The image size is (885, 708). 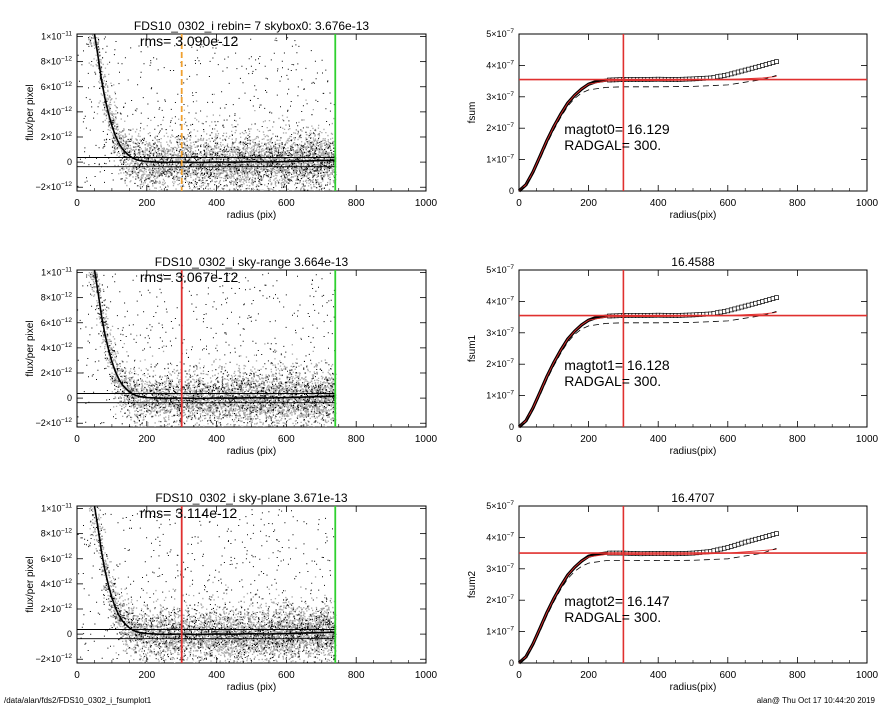 What do you see at coordinates (251, 498) in the screenshot?
I see `plot-title: FDS10_0302_i sky-plane 3.671e-13` at bounding box center [251, 498].